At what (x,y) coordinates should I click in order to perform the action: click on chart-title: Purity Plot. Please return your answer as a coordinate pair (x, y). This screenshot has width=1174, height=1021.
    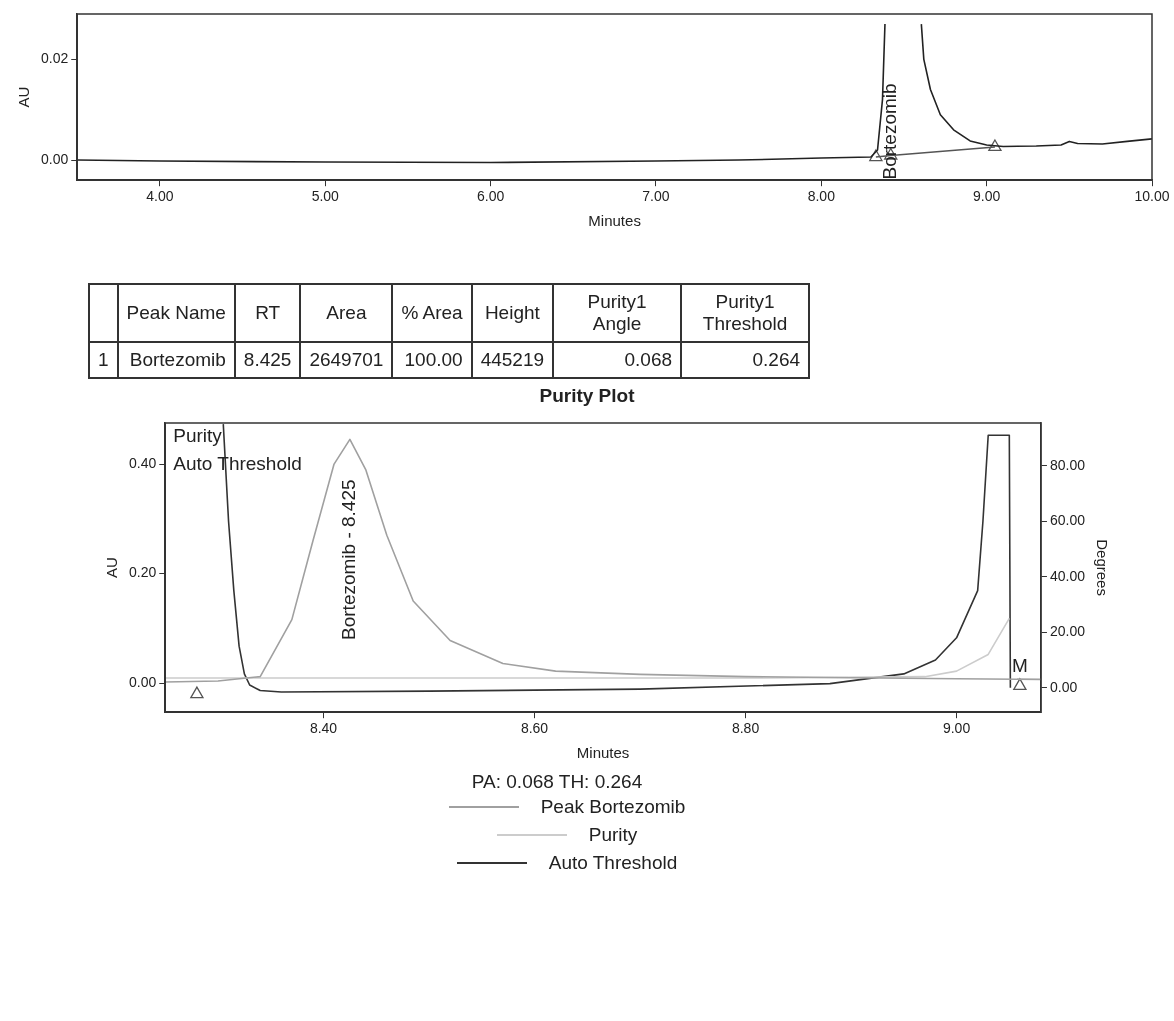
    Looking at the image, I should click on (587, 396).